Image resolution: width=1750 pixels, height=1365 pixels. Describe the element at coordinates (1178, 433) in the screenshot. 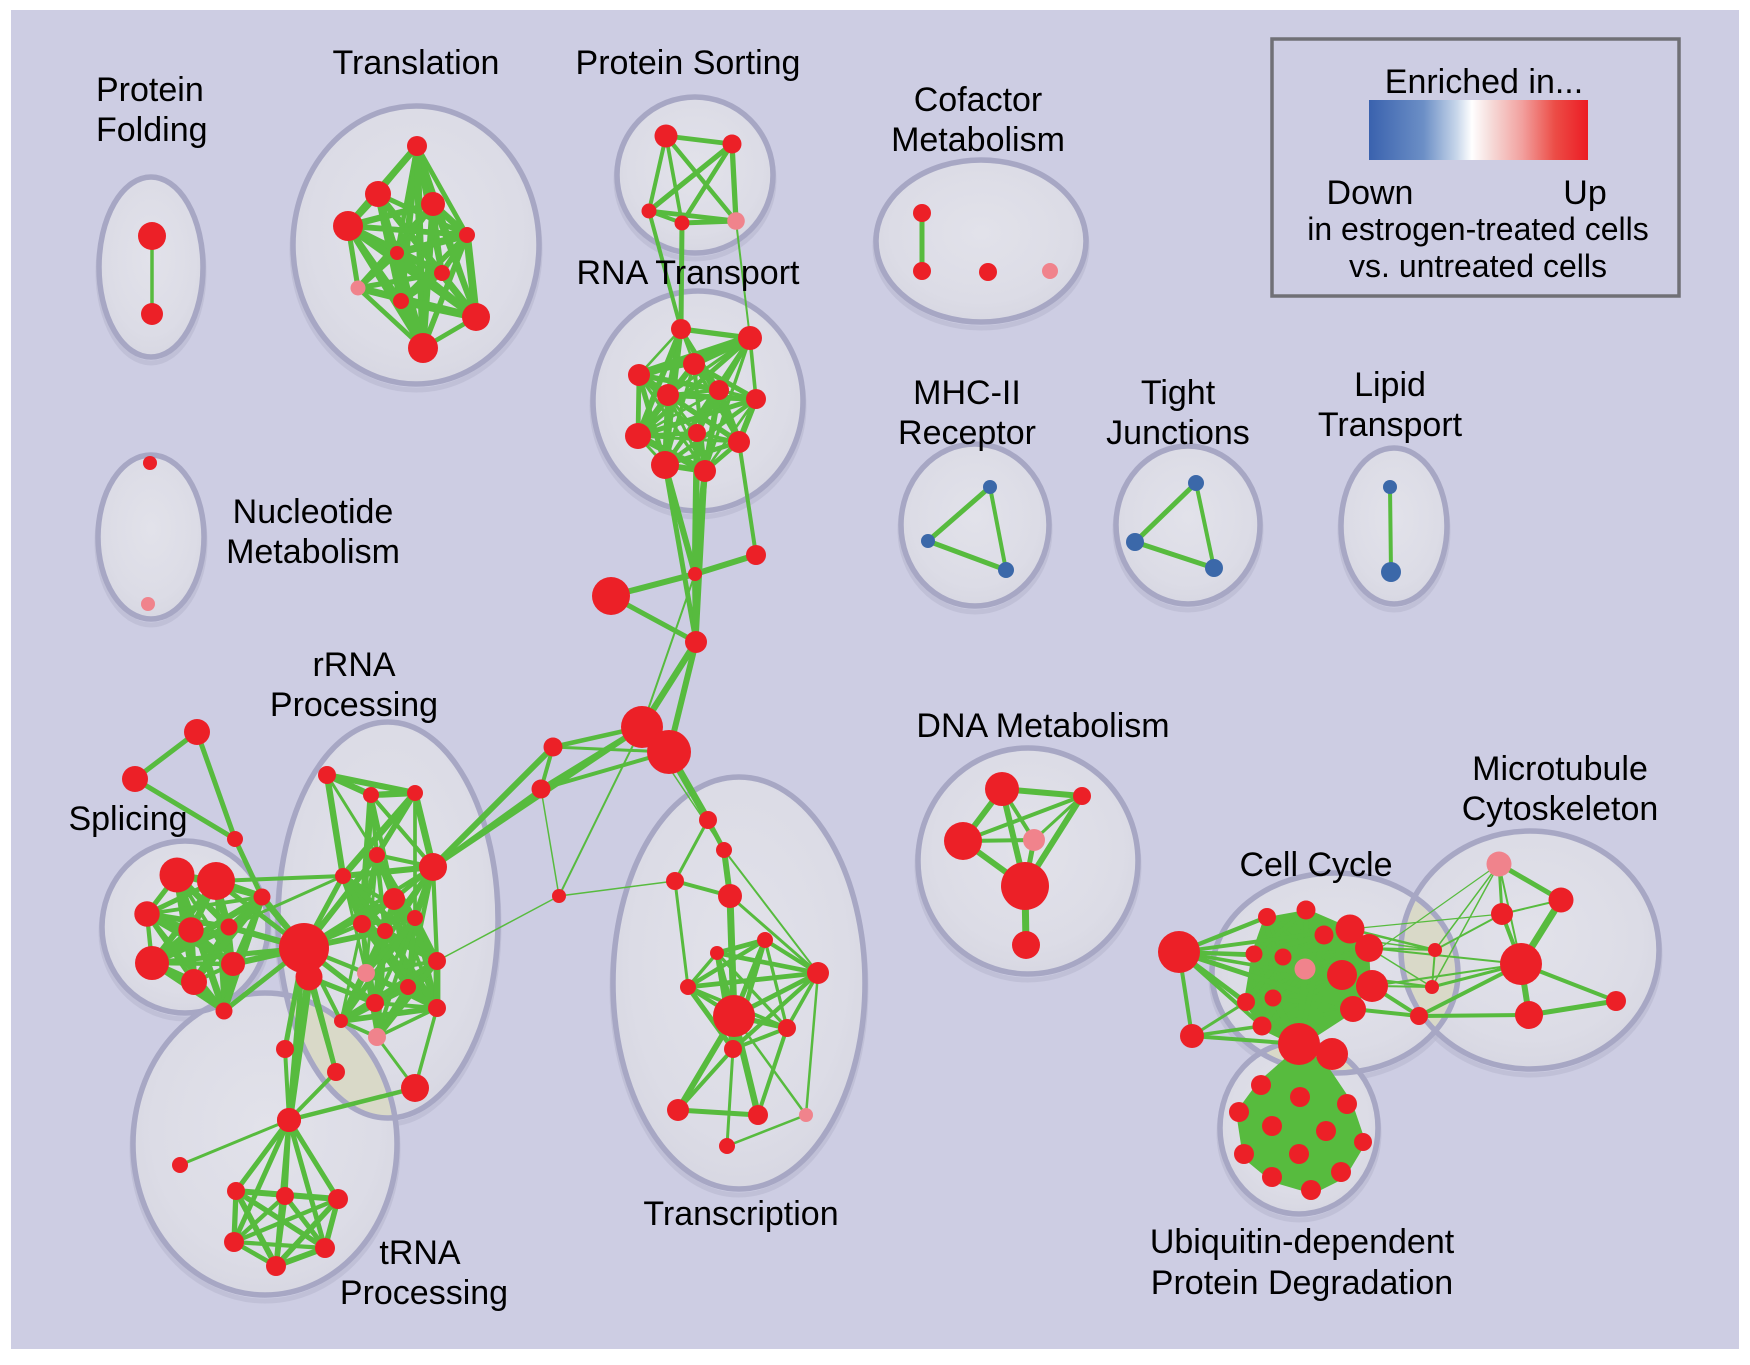

I see `svg-text: Junctions` at that location.